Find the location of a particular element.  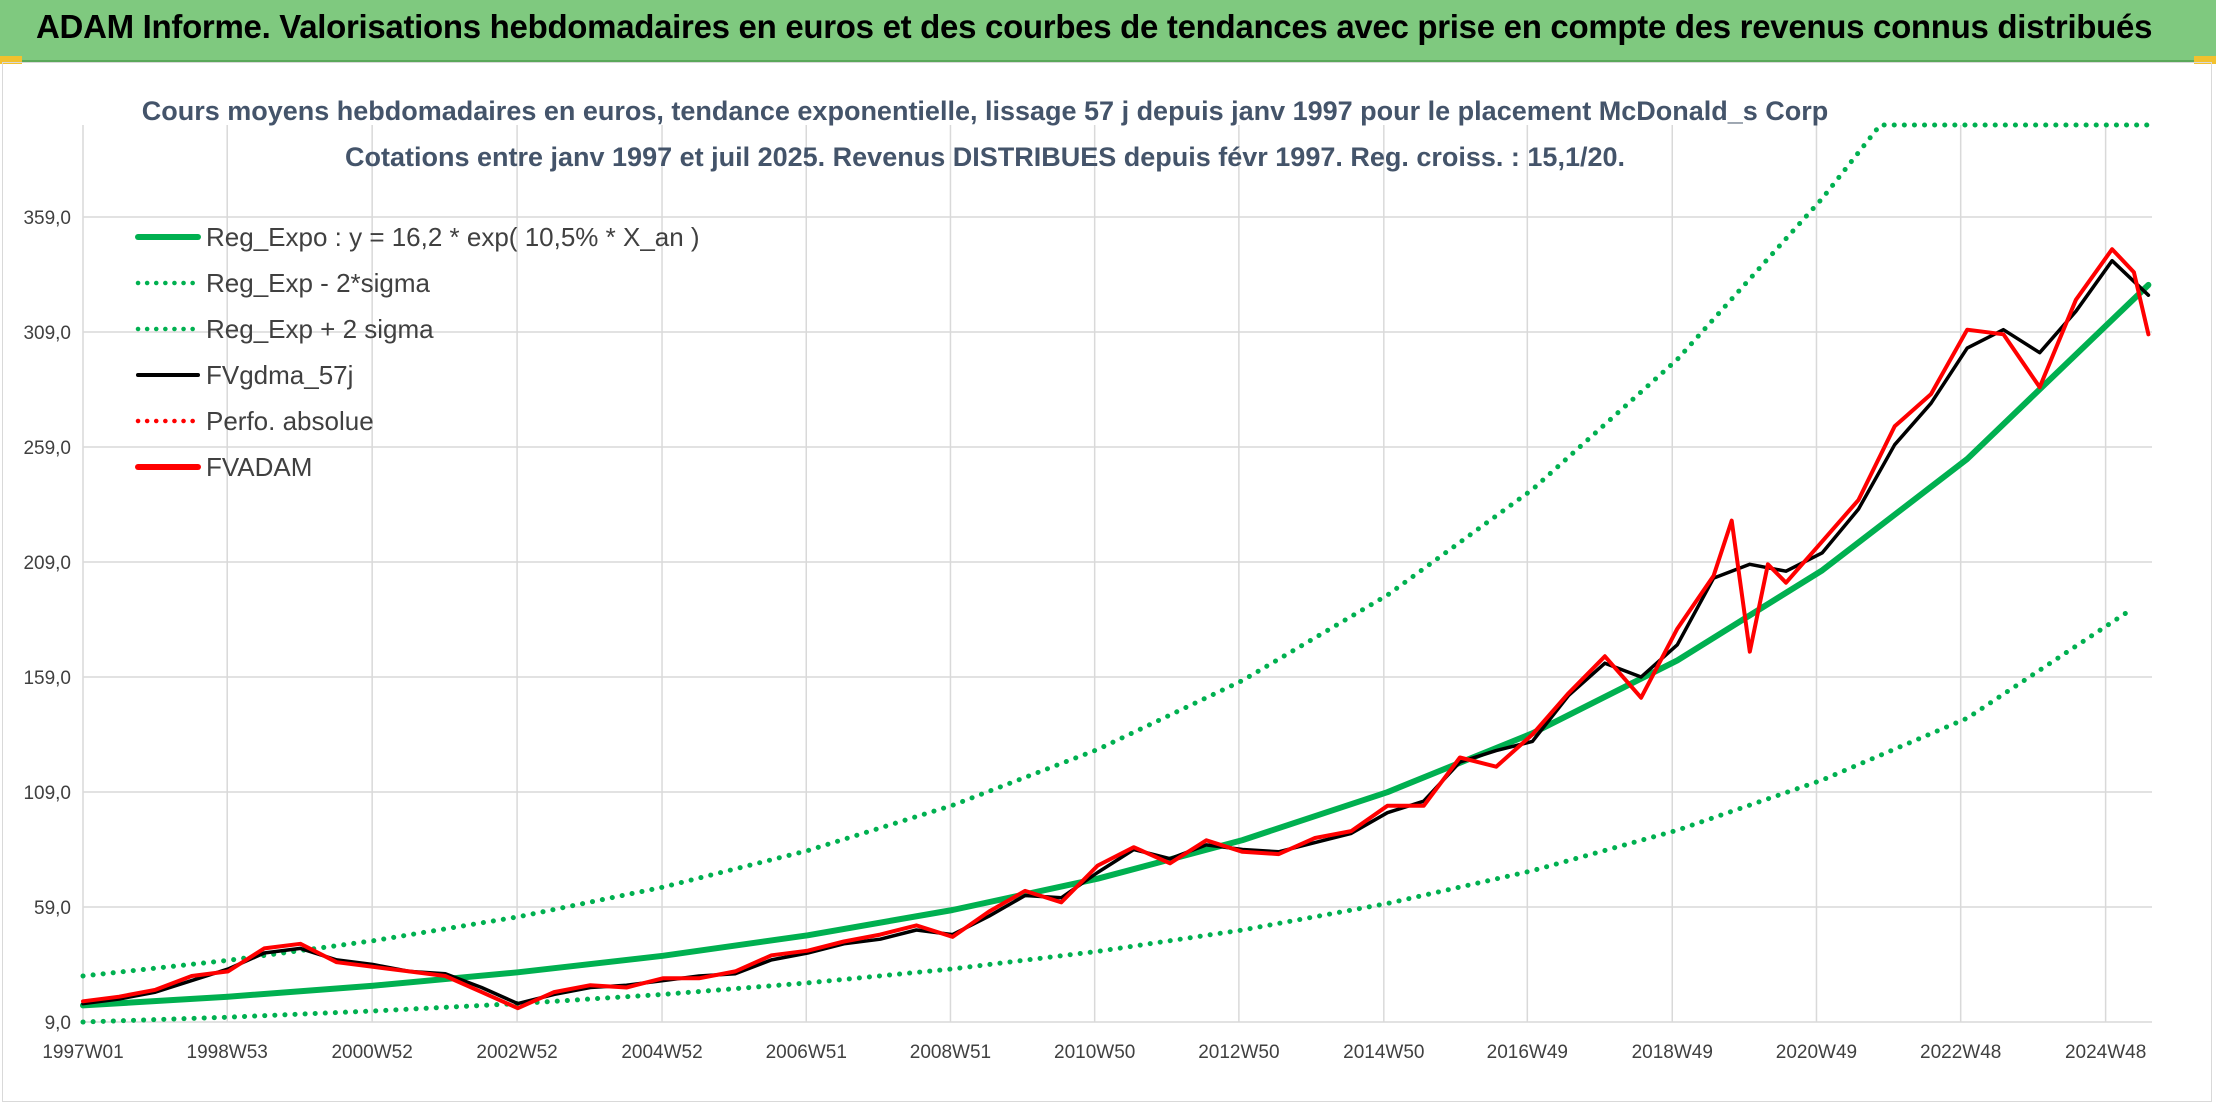

legend-entry-5: FVADAM is located at coordinates (259, 467).